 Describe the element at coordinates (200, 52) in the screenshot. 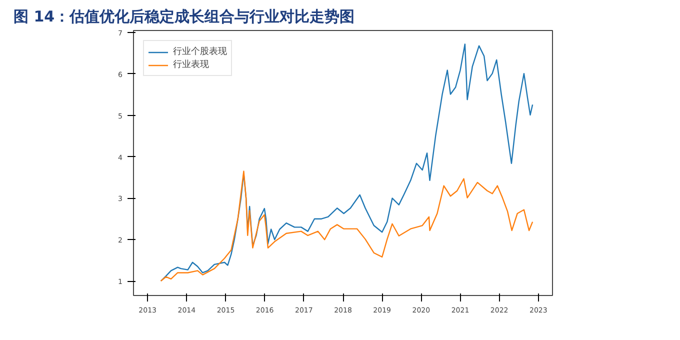

I see `legend-label: 行业个股表现` at that location.